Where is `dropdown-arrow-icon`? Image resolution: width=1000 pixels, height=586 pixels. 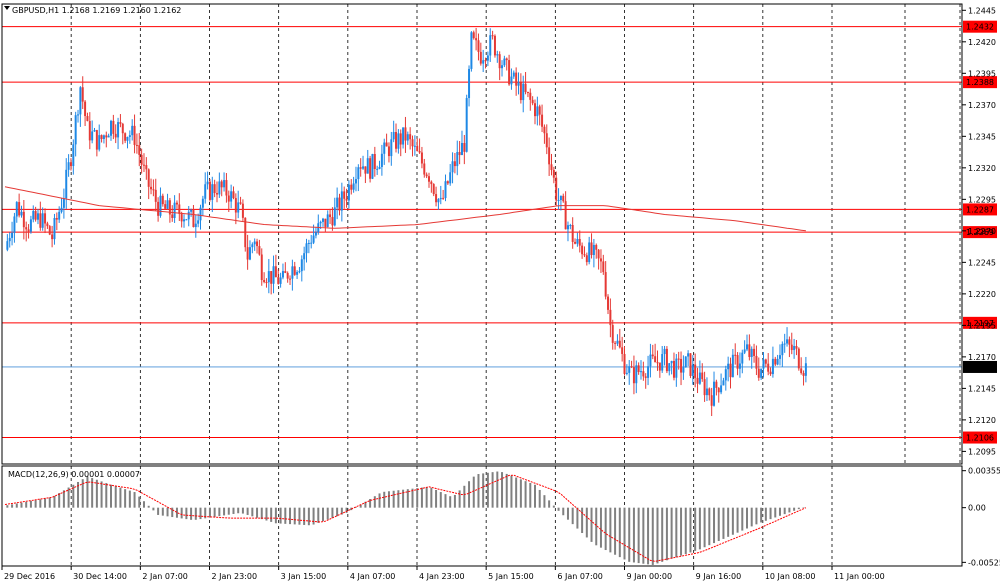 dropdown-arrow-icon is located at coordinates (7, 8).